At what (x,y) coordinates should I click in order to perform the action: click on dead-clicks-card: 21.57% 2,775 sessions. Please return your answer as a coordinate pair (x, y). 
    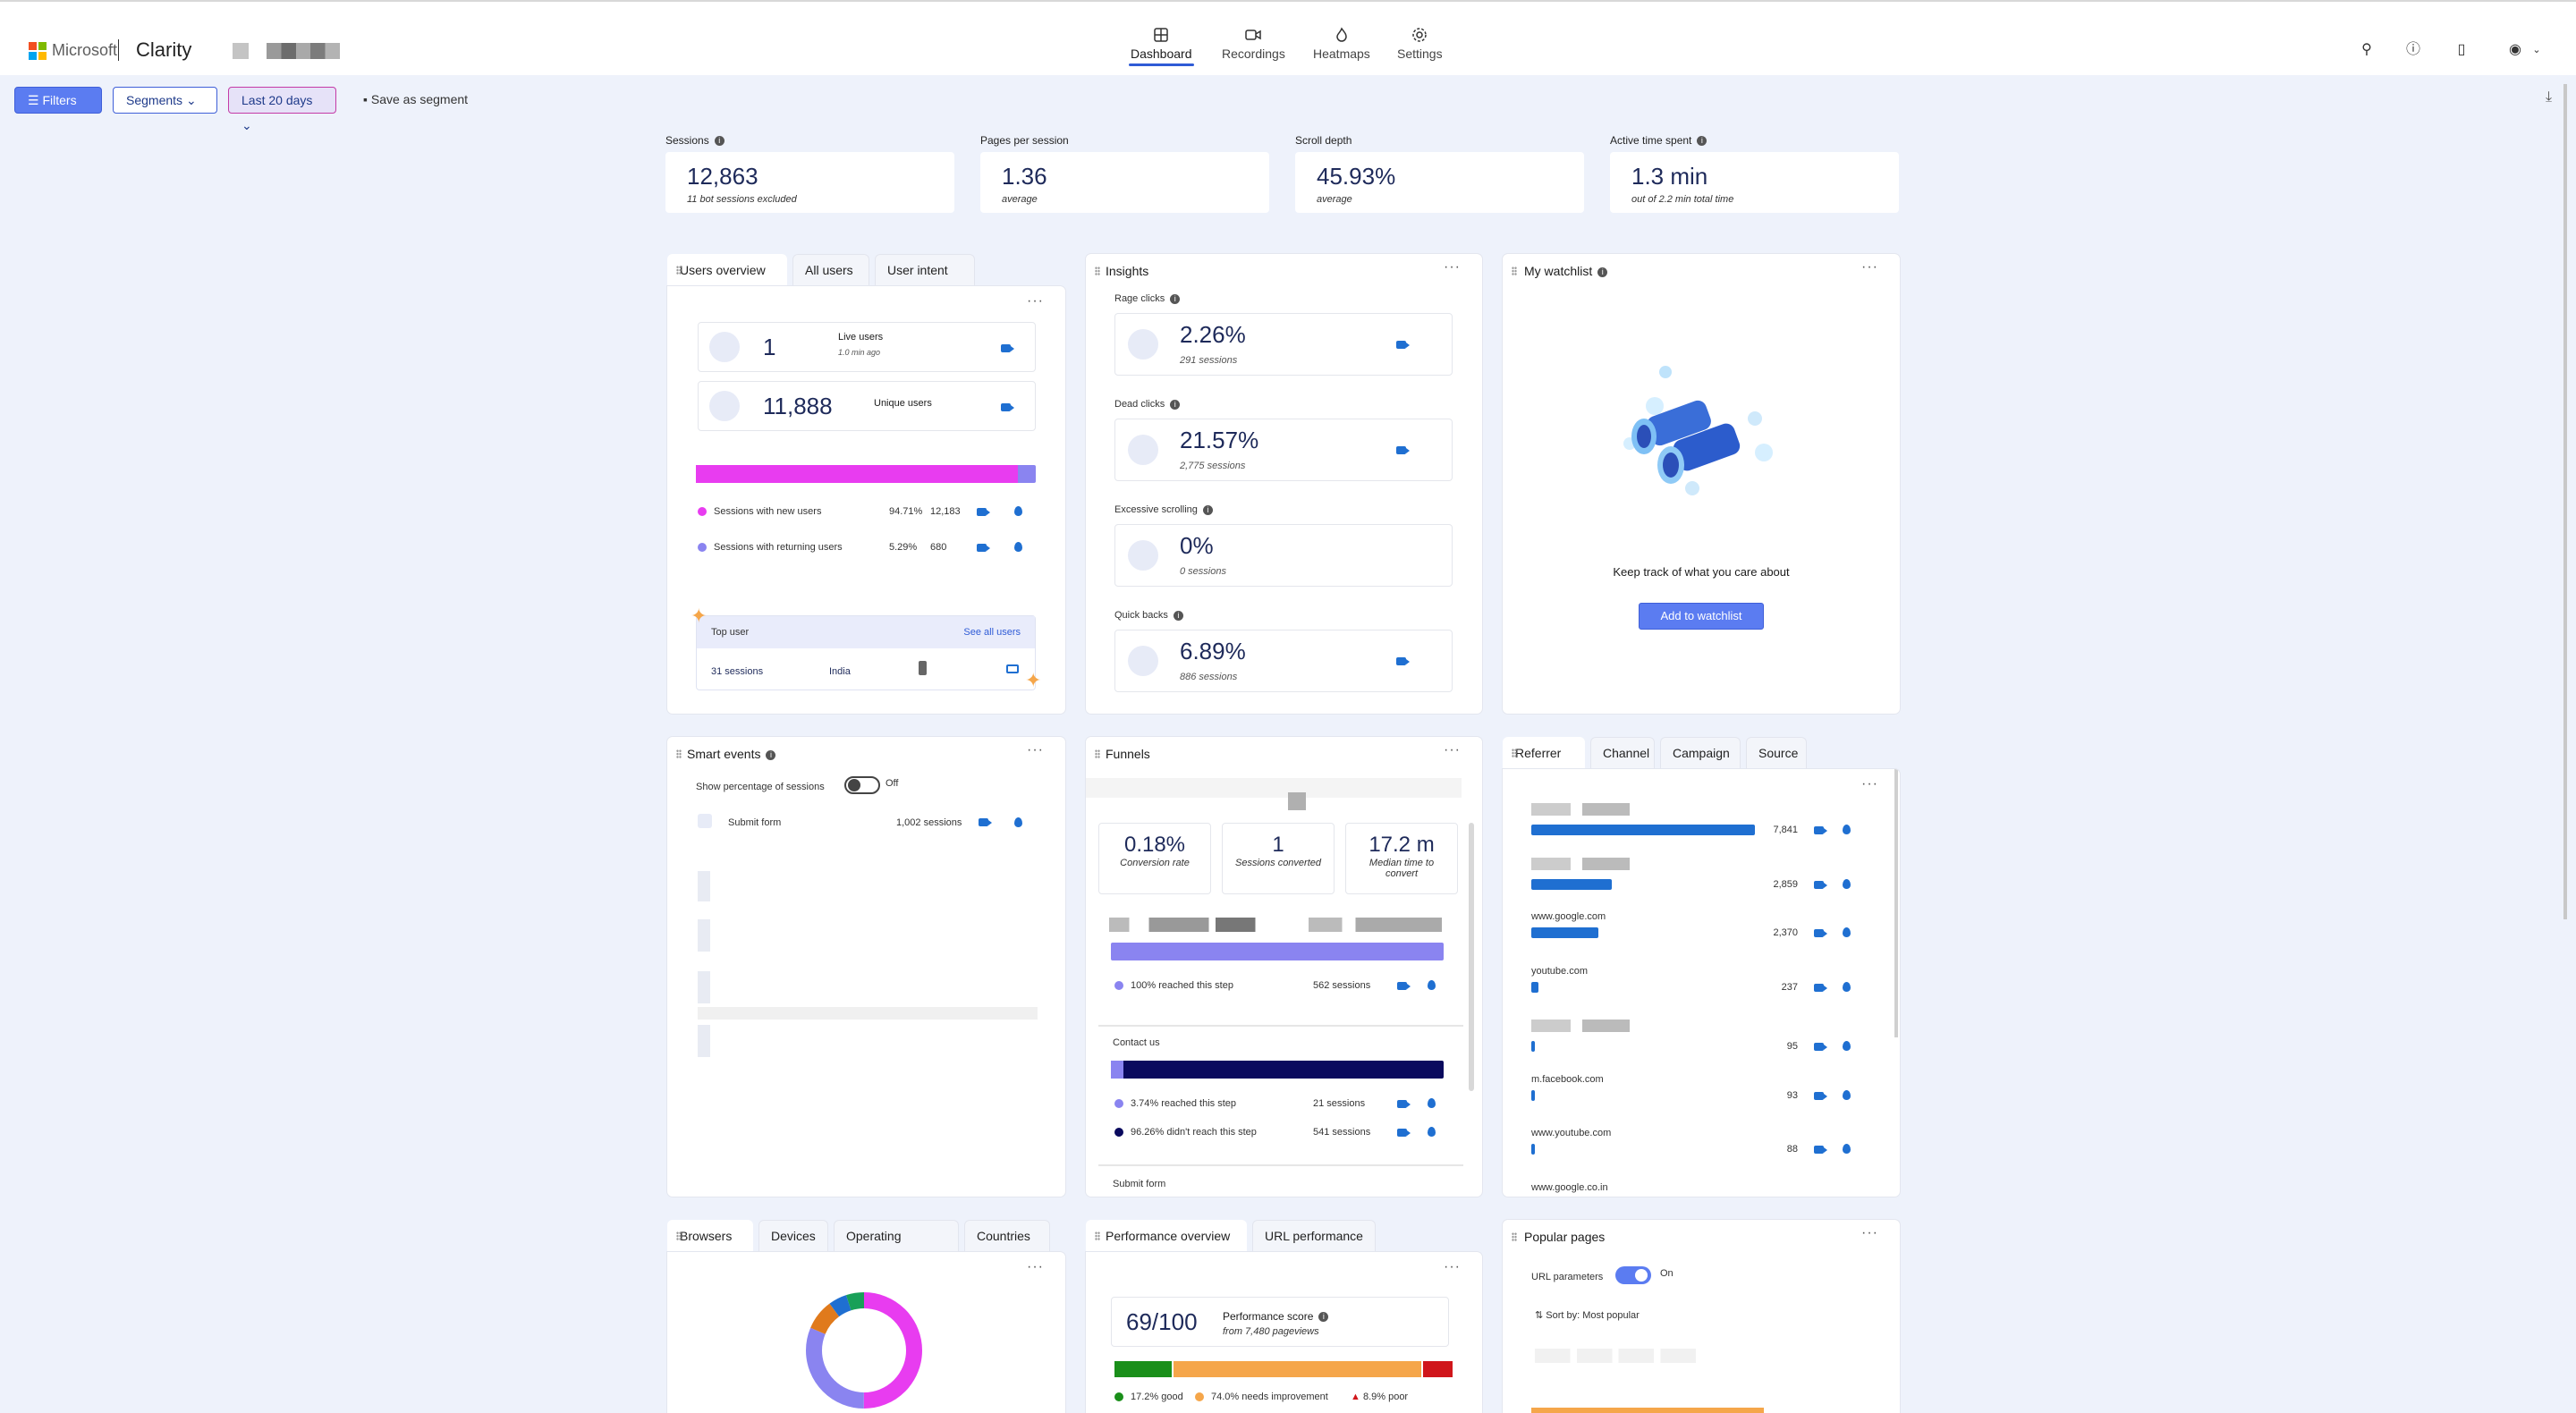
    Looking at the image, I should click on (1283, 450).